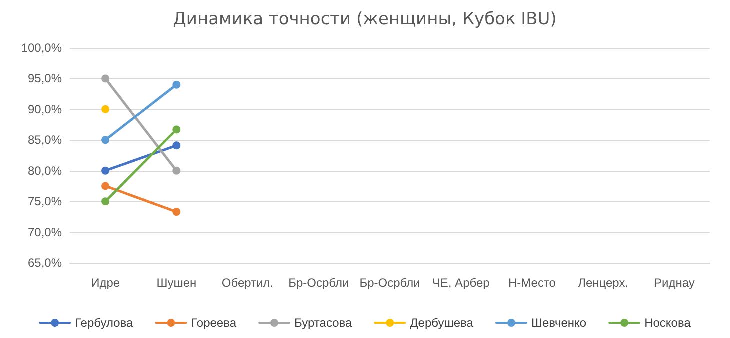 This screenshot has width=730, height=338. Describe the element at coordinates (214, 323) in the screenshot. I see `legend-label: Гореева` at that location.